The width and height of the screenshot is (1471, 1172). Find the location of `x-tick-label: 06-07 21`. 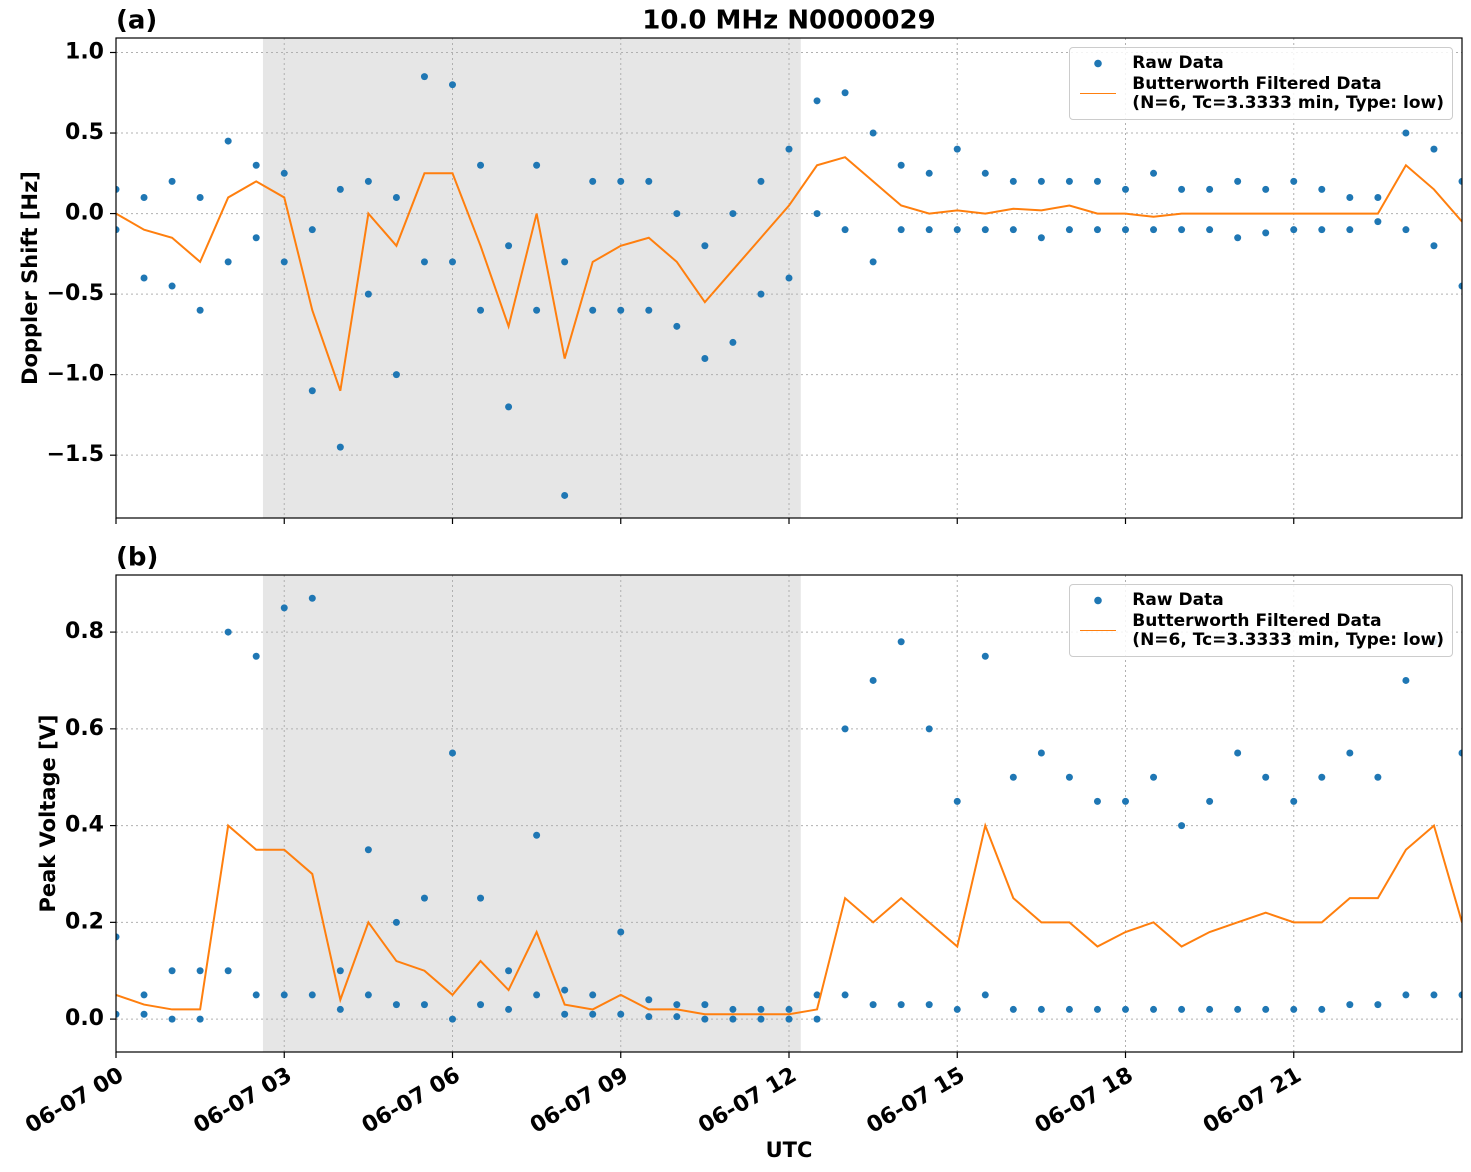

x-tick-label: 06-07 21 is located at coordinates (1252, 1101).